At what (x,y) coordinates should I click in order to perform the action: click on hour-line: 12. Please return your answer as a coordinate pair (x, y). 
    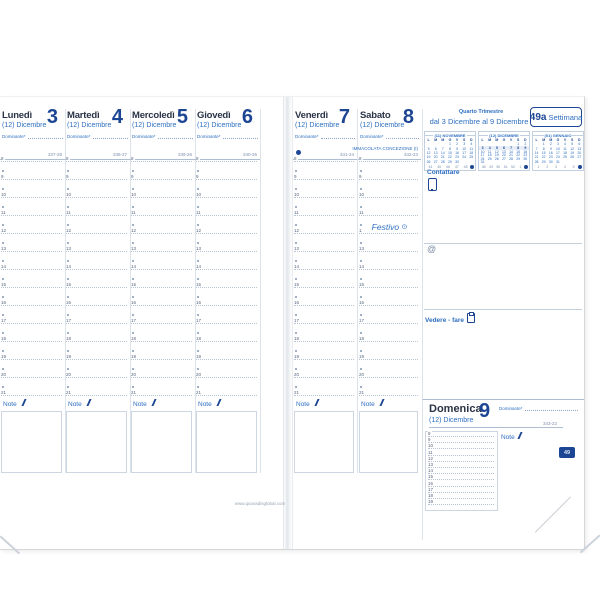
    Looking at the image, I should click on (96, 231).